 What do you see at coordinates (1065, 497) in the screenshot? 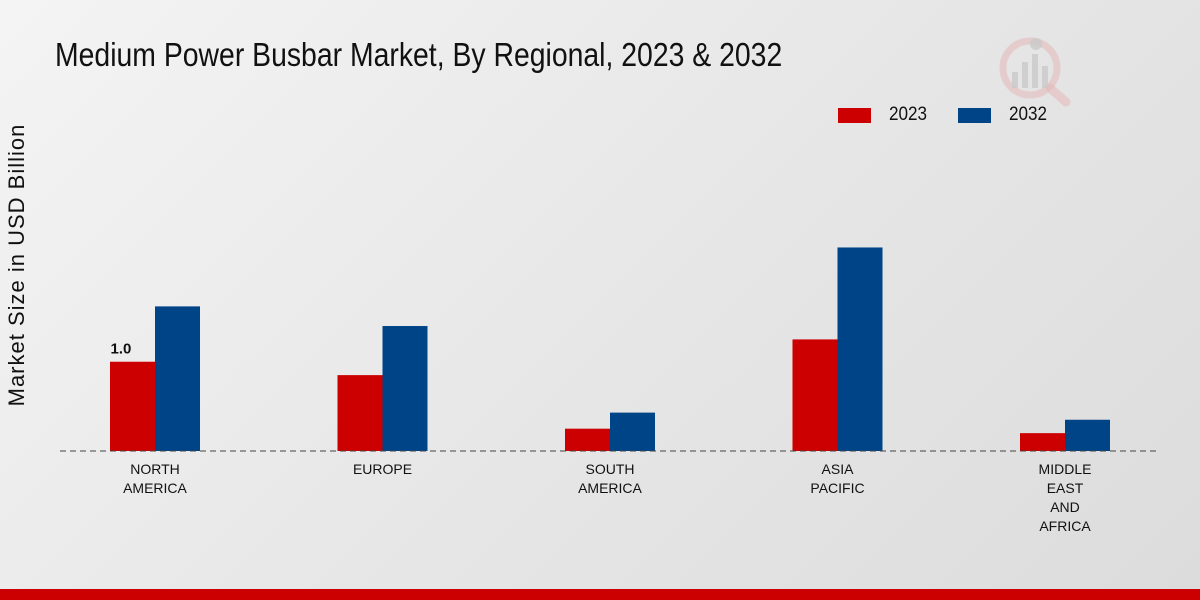
I see `x-tick-label-4: MIDDLE EAST AND AFRICA` at bounding box center [1065, 497].